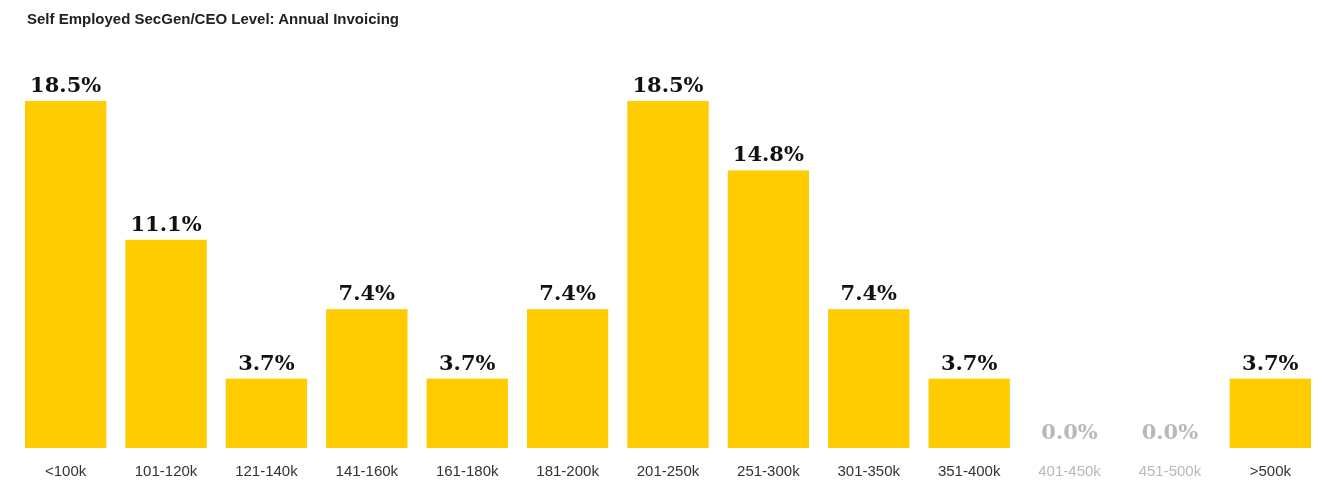 This screenshot has width=1326, height=487. Describe the element at coordinates (166, 223) in the screenshot. I see `data-label: 11.1%` at that location.